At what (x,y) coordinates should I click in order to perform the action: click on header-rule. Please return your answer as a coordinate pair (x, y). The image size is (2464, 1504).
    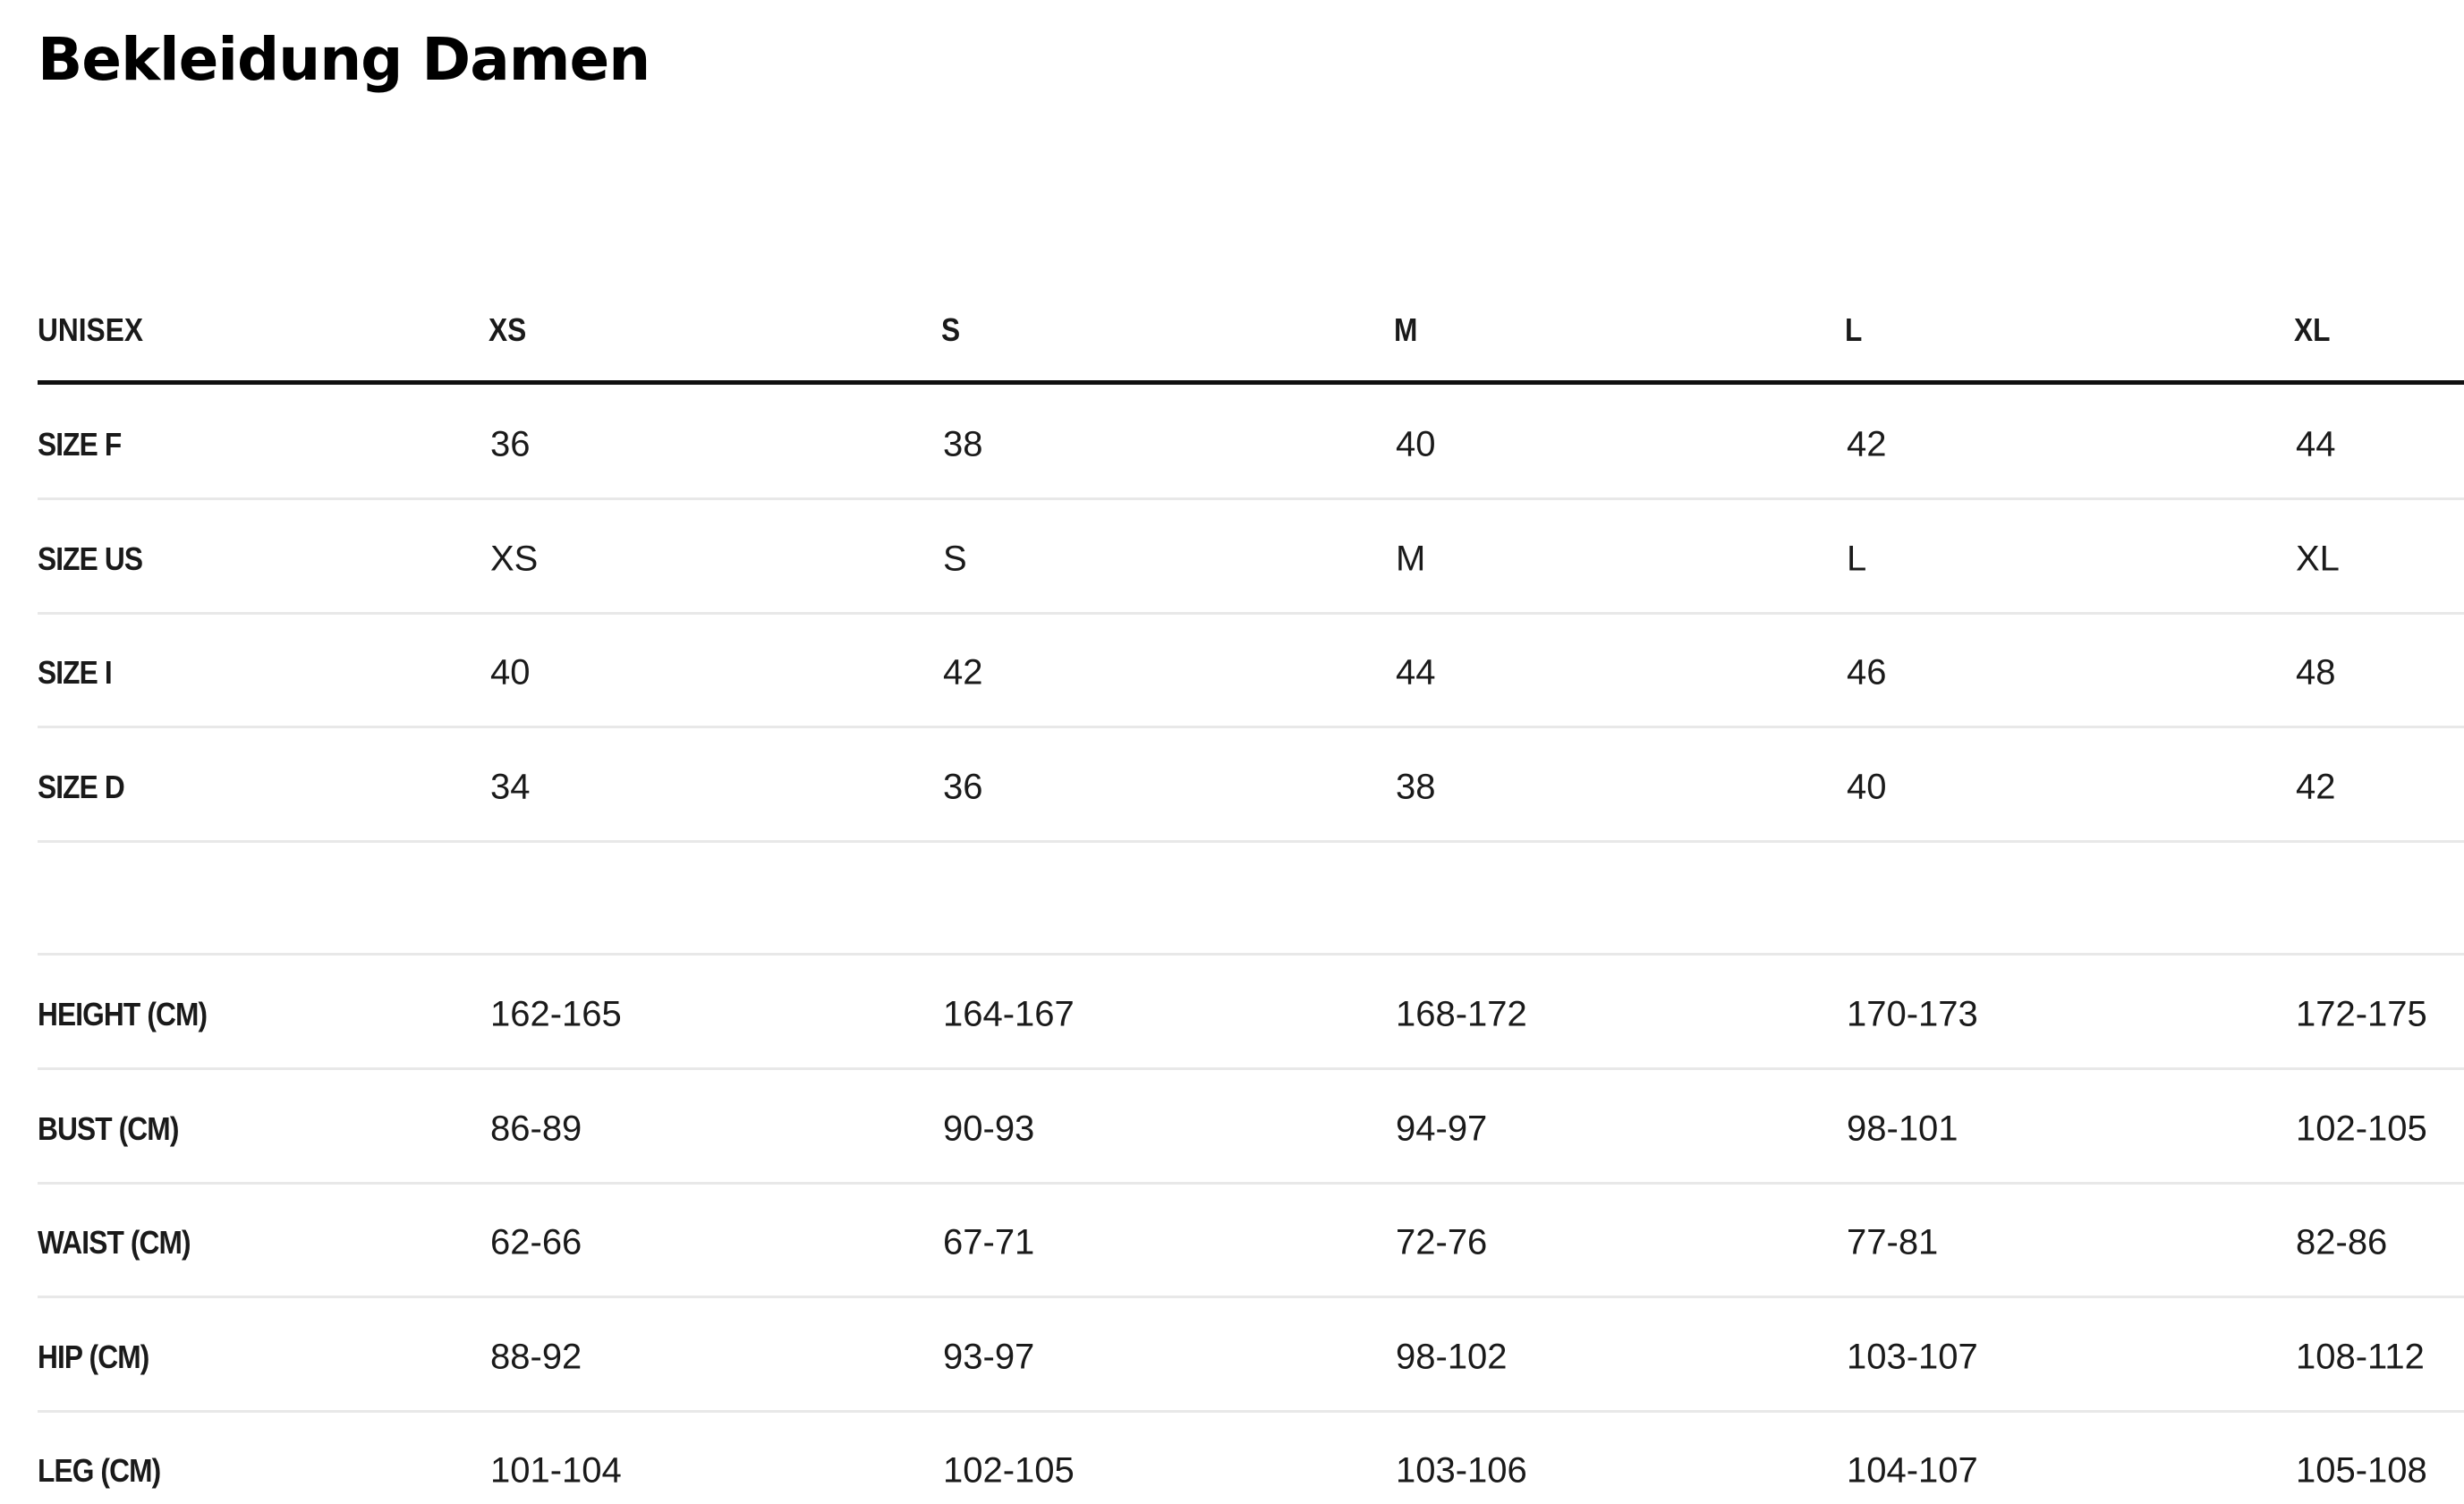
    Looking at the image, I should click on (1251, 383).